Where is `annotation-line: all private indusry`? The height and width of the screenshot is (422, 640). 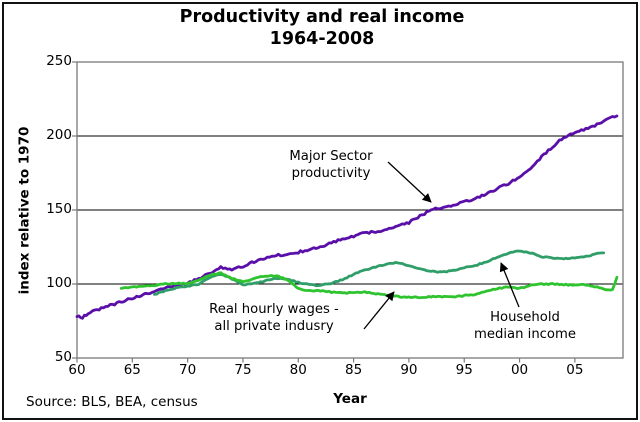 annotation-line: all private indusry is located at coordinates (274, 326).